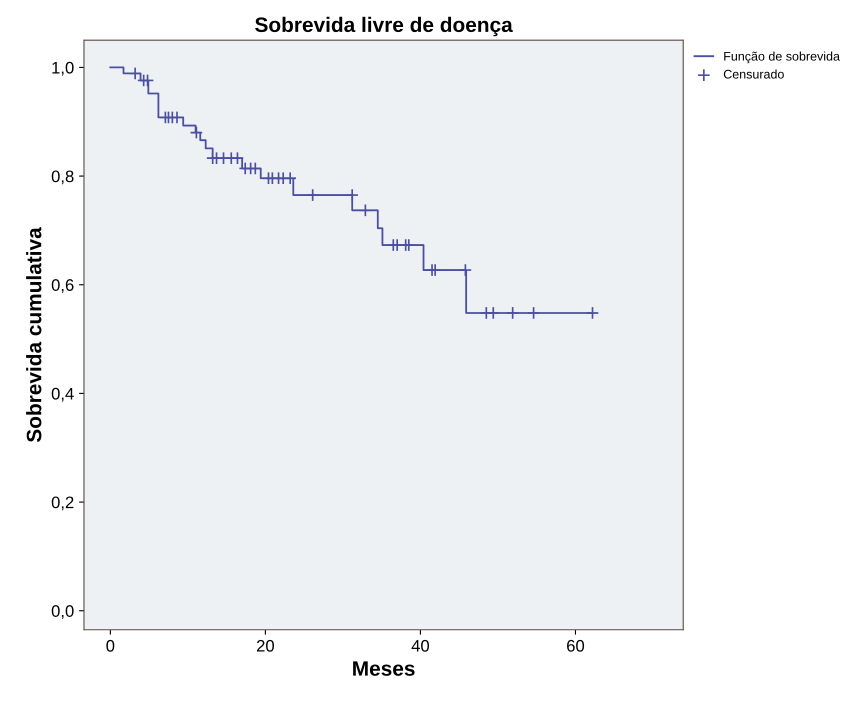 The image size is (844, 706). Describe the element at coordinates (575, 646) in the screenshot. I see `x-tick-label: 60` at that location.